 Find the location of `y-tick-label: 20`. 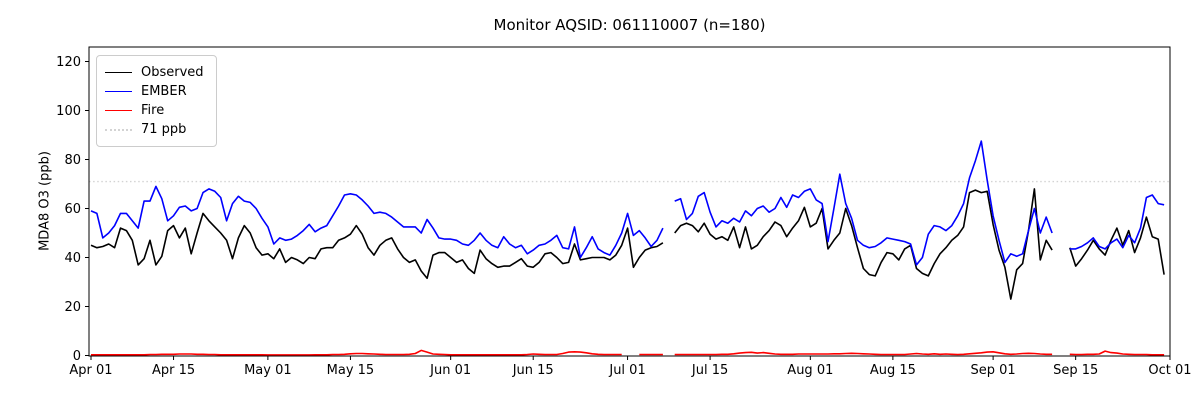

y-tick-label: 20 is located at coordinates (72, 307).